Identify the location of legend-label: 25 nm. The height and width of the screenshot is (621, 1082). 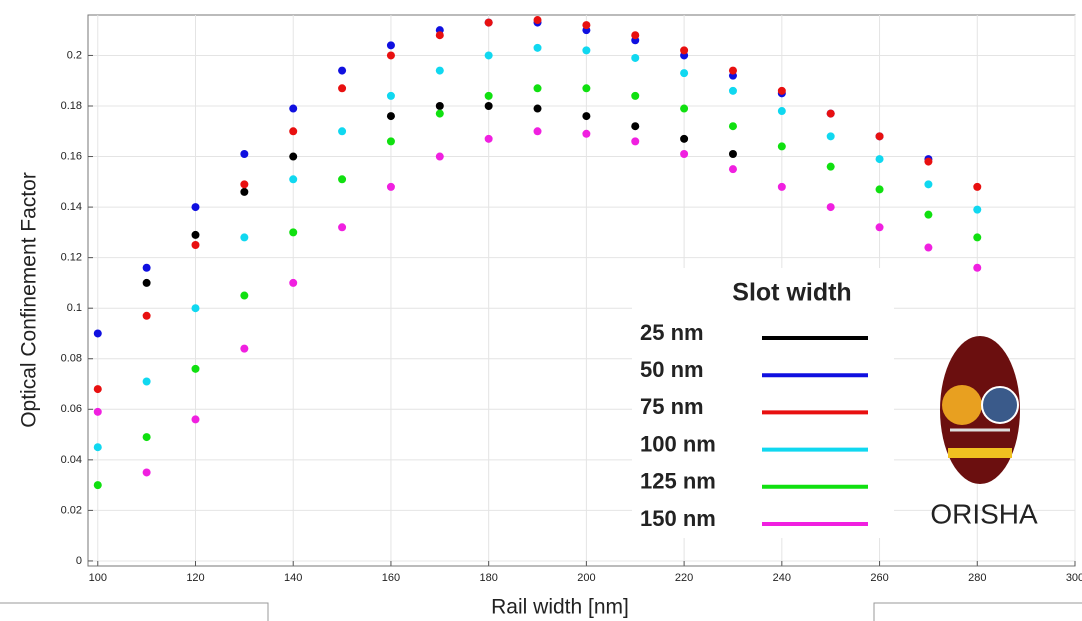
(672, 332).